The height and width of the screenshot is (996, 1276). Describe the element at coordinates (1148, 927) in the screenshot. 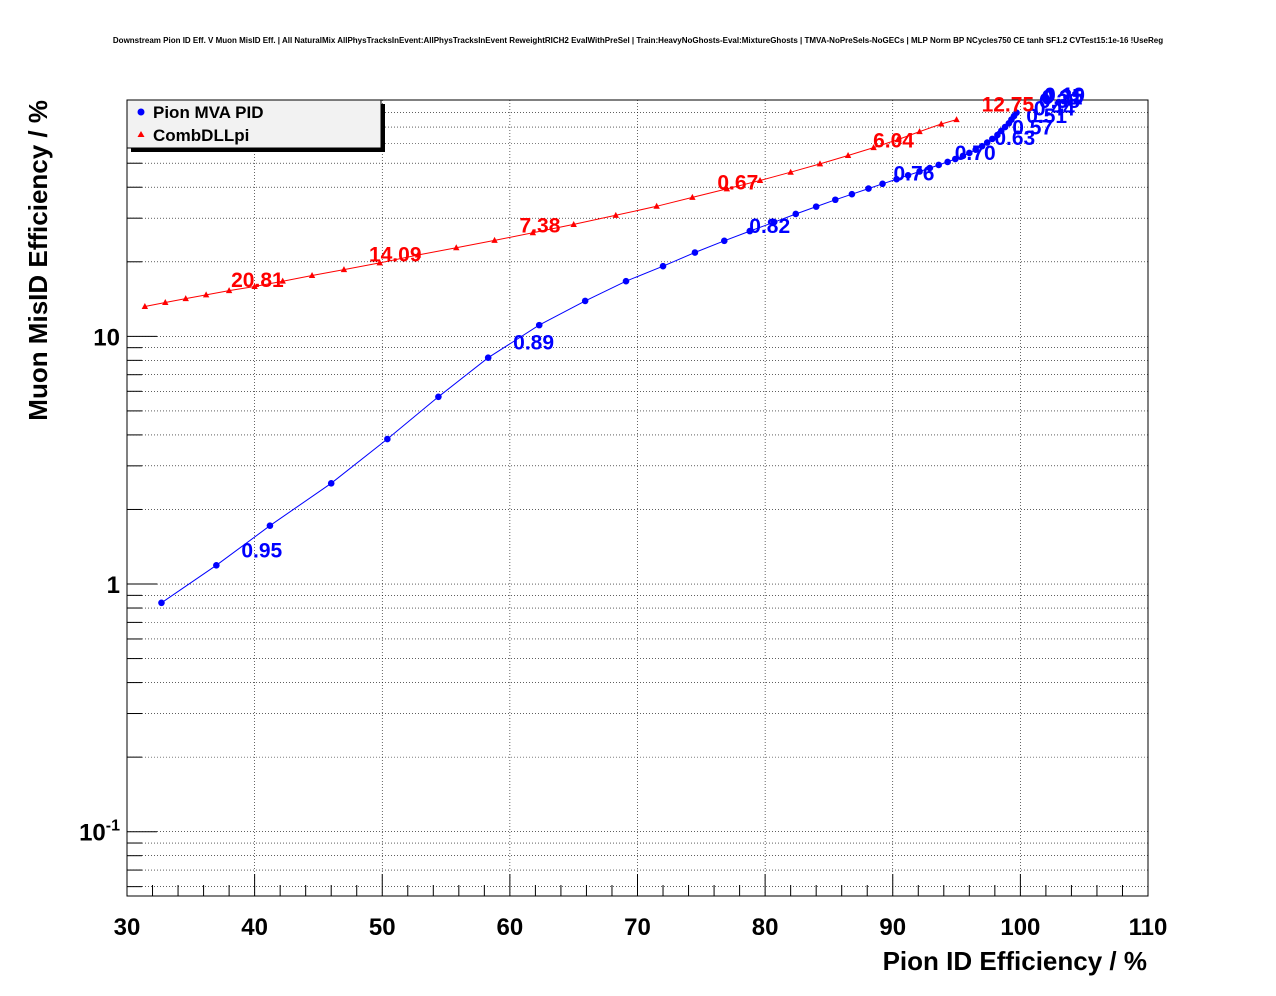

I see `x-tick-label: 110` at that location.